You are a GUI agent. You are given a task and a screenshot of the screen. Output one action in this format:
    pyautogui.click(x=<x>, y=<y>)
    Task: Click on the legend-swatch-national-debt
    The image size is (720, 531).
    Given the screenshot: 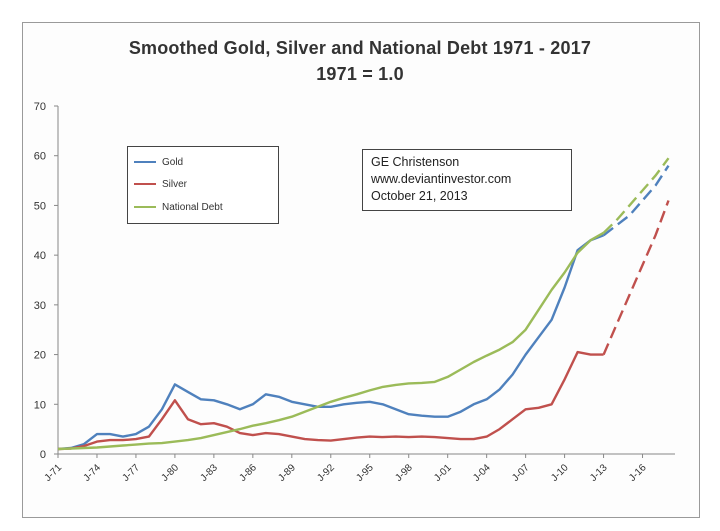 What is the action you would take?
    pyautogui.click(x=145, y=207)
    